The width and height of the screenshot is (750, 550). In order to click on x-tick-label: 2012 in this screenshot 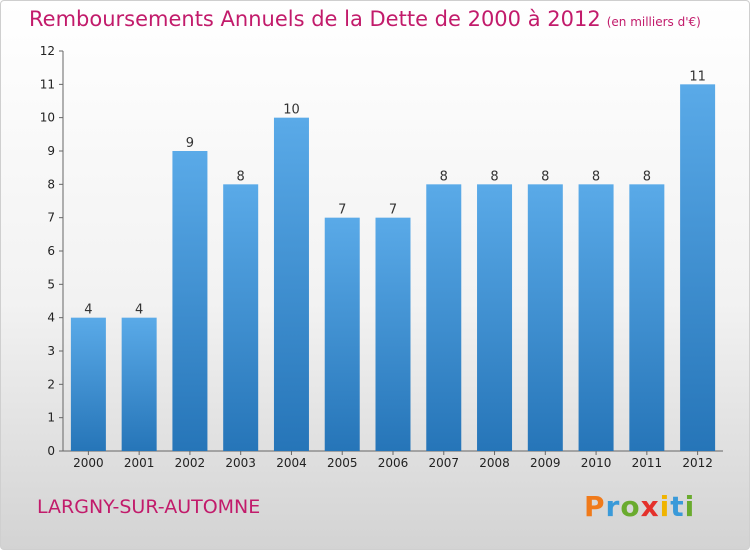, I will do `click(697, 463)`.